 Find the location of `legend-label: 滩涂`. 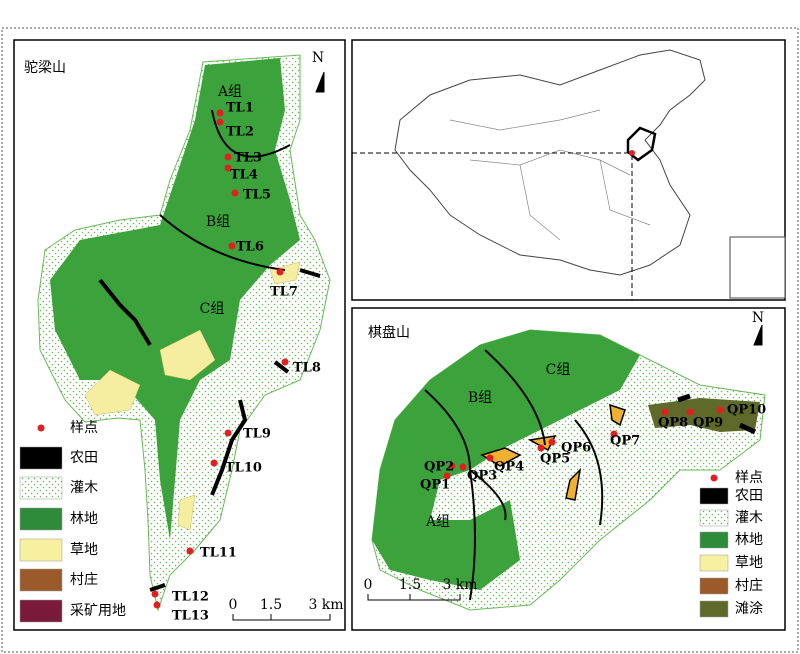

legend-label: 滩涂 is located at coordinates (749, 609).